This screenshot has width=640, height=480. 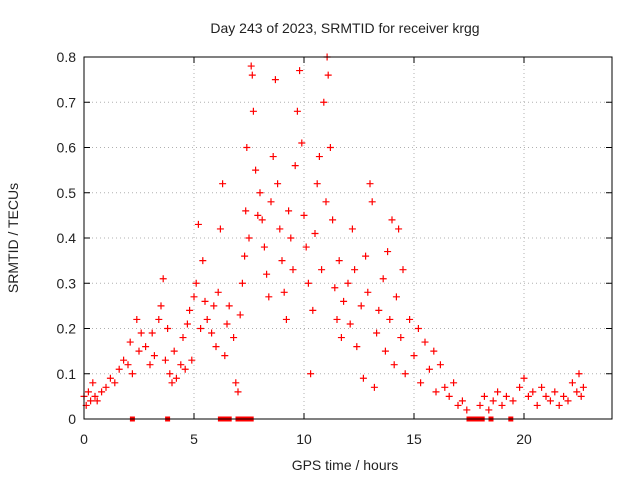 What do you see at coordinates (67, 374) in the screenshot?
I see `y-tick-label: 0.1` at bounding box center [67, 374].